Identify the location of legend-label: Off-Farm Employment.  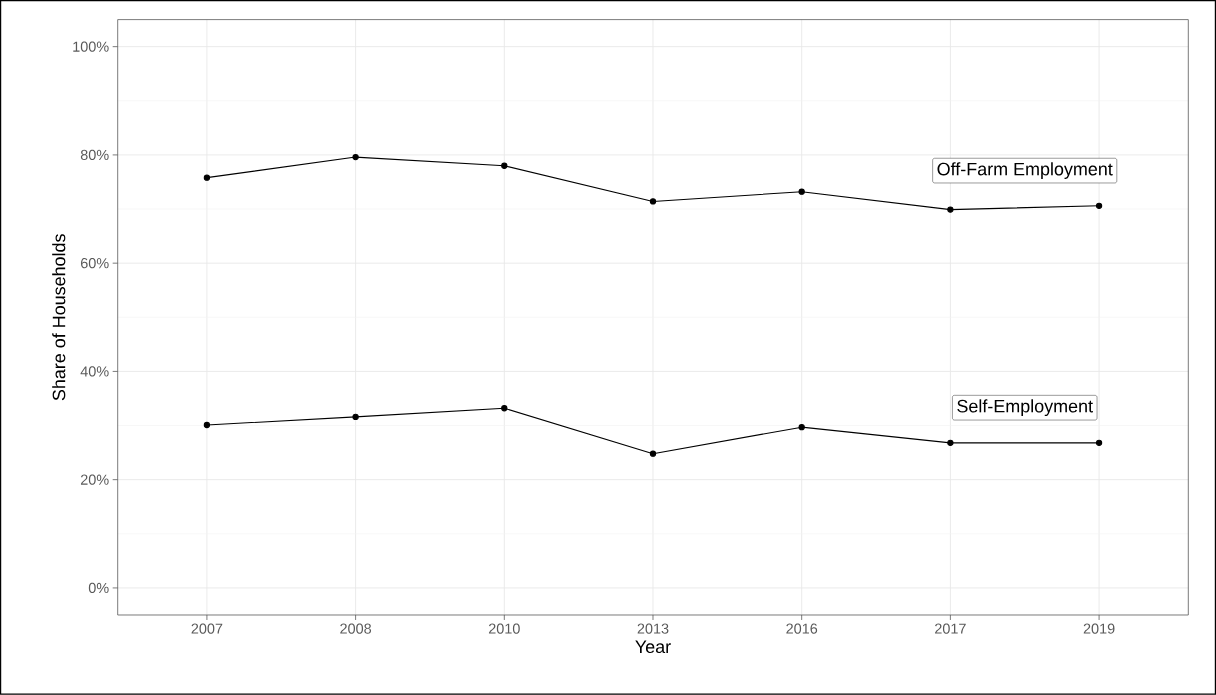
(1025, 171).